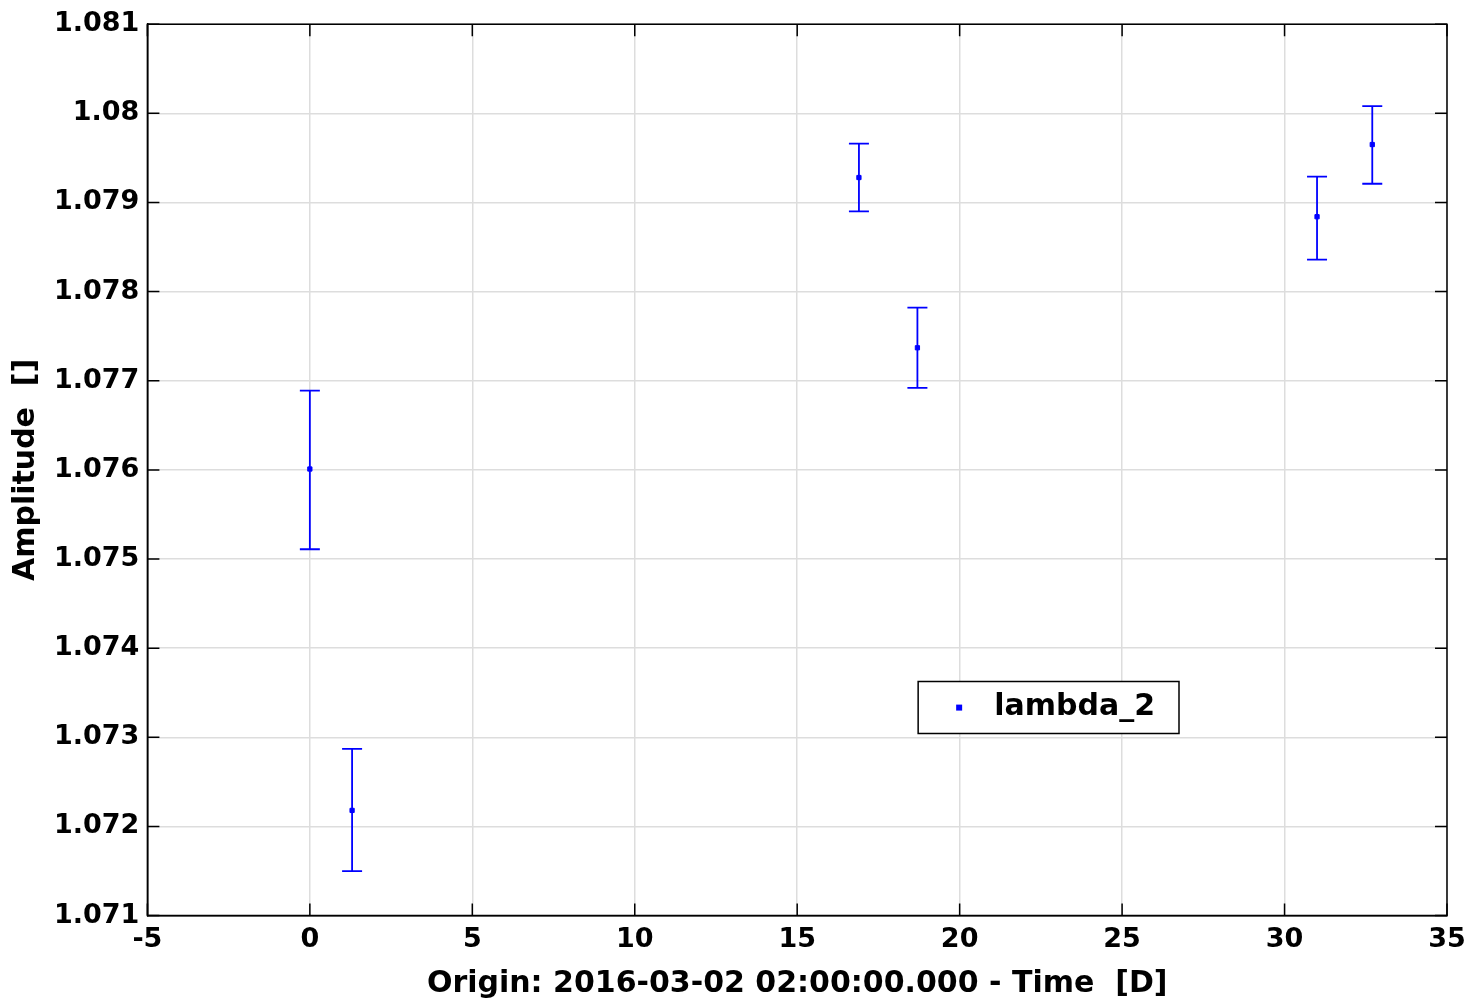  What do you see at coordinates (634, 937) in the screenshot?
I see `x-tick-label: 10` at bounding box center [634, 937].